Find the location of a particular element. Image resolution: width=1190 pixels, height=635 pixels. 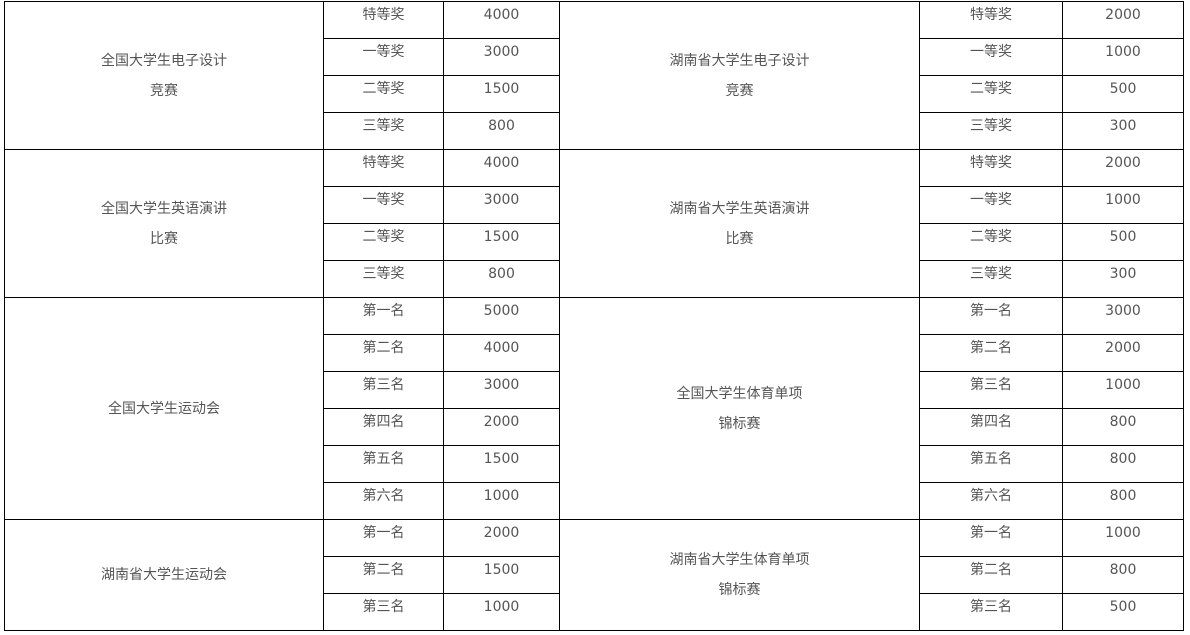

award-amount: 5000 is located at coordinates (501, 316).